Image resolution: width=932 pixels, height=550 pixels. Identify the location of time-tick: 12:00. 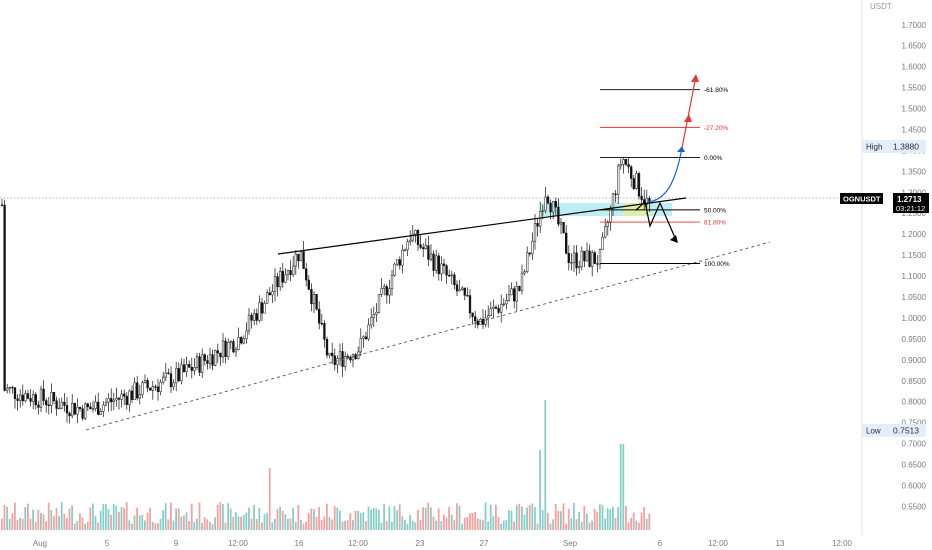
(718, 543).